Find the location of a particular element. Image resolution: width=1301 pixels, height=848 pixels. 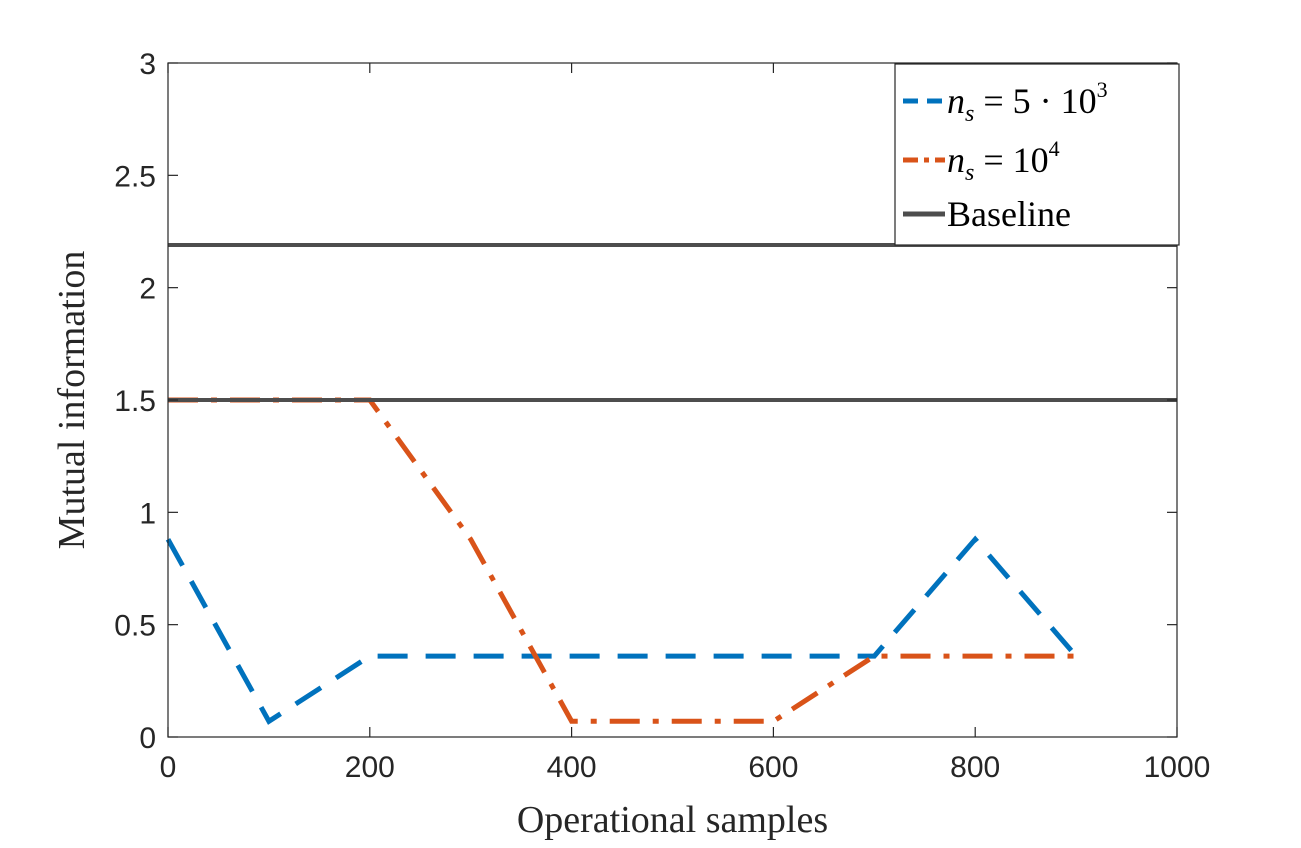

y-tick-label: 1 is located at coordinates (147, 513).